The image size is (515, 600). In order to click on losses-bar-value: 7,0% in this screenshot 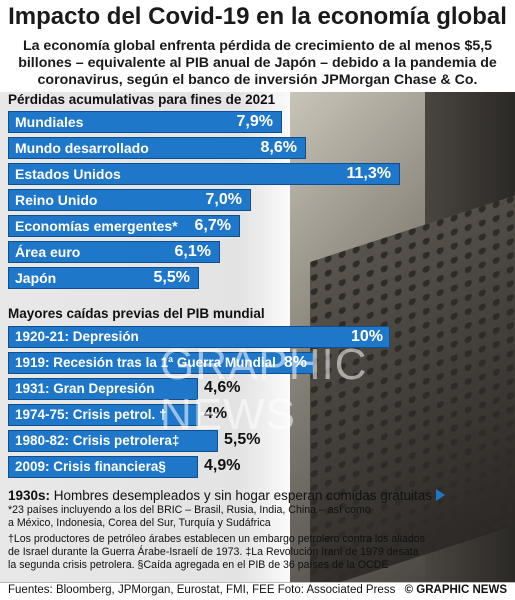, I will do `click(223, 199)`.